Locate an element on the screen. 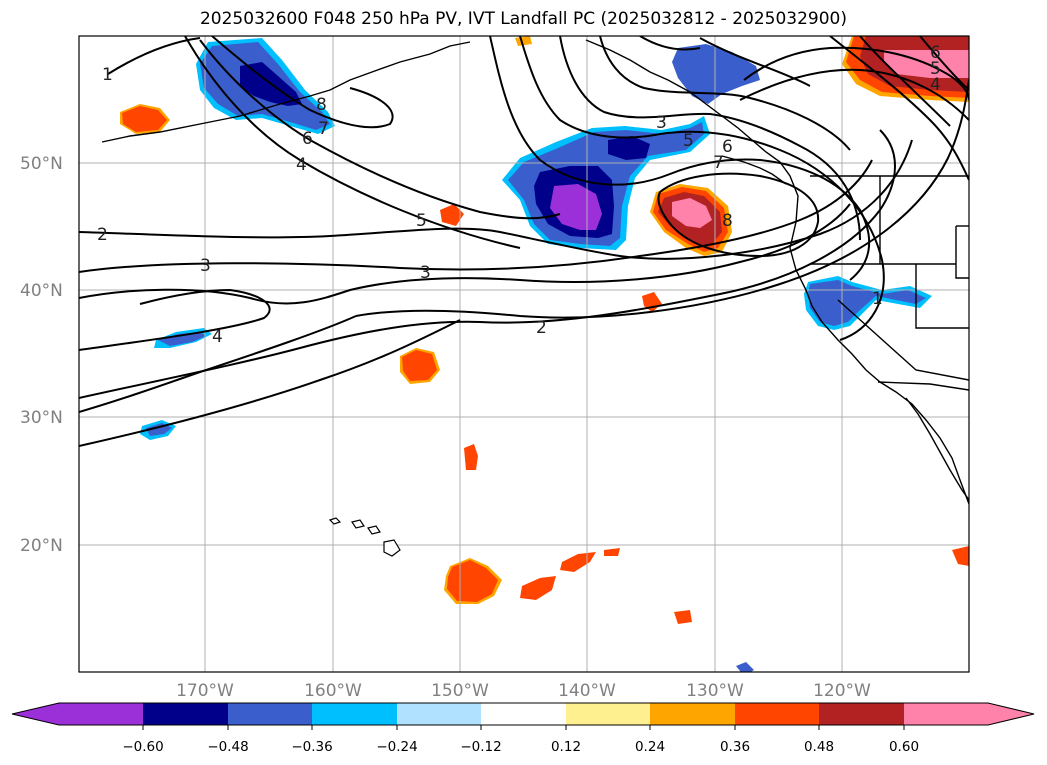 This screenshot has width=1047, height=765. longitude-labels: 170°W 160°W 150°W 140°W 130°W 120°W is located at coordinates (523, 691).